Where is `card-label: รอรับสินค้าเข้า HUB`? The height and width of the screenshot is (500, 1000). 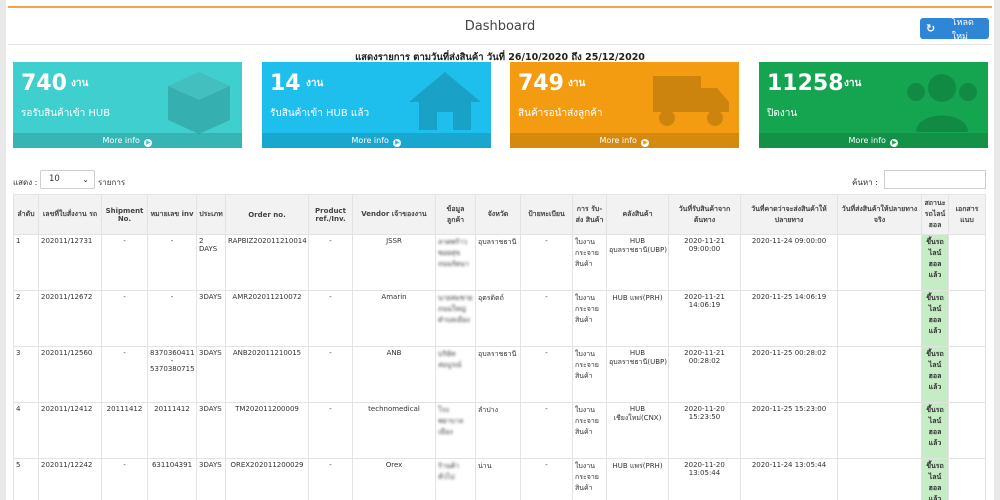
card-label: รอรับสินค้าเข้า HUB is located at coordinates (66, 113).